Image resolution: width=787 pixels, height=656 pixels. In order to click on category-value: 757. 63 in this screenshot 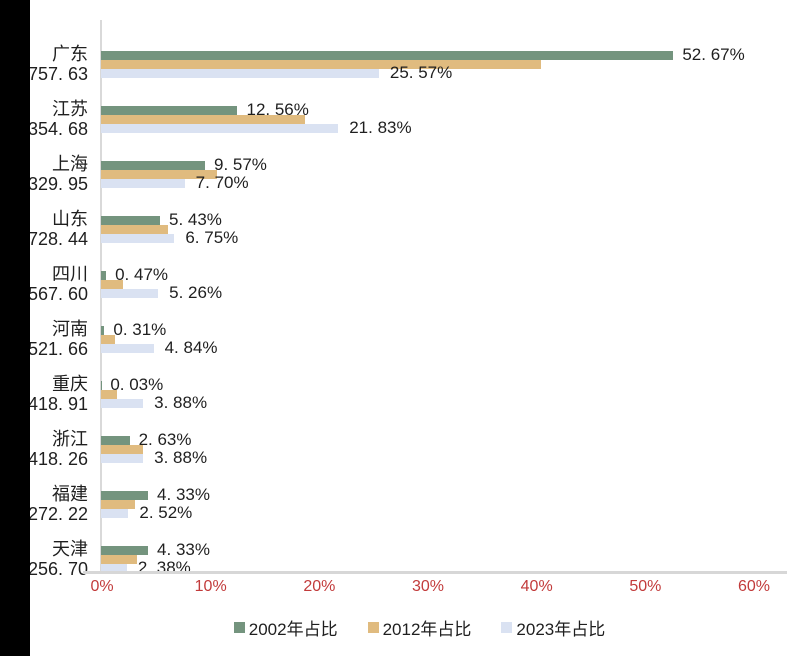, I will do `click(57, 74)`.